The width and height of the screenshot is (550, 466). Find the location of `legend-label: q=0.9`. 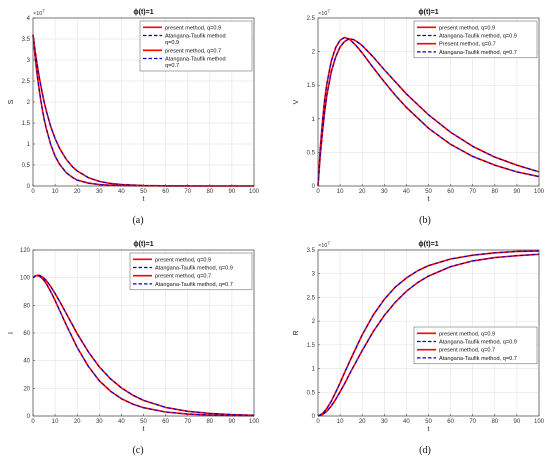

legend-label: q=0.9 is located at coordinates (172, 43).